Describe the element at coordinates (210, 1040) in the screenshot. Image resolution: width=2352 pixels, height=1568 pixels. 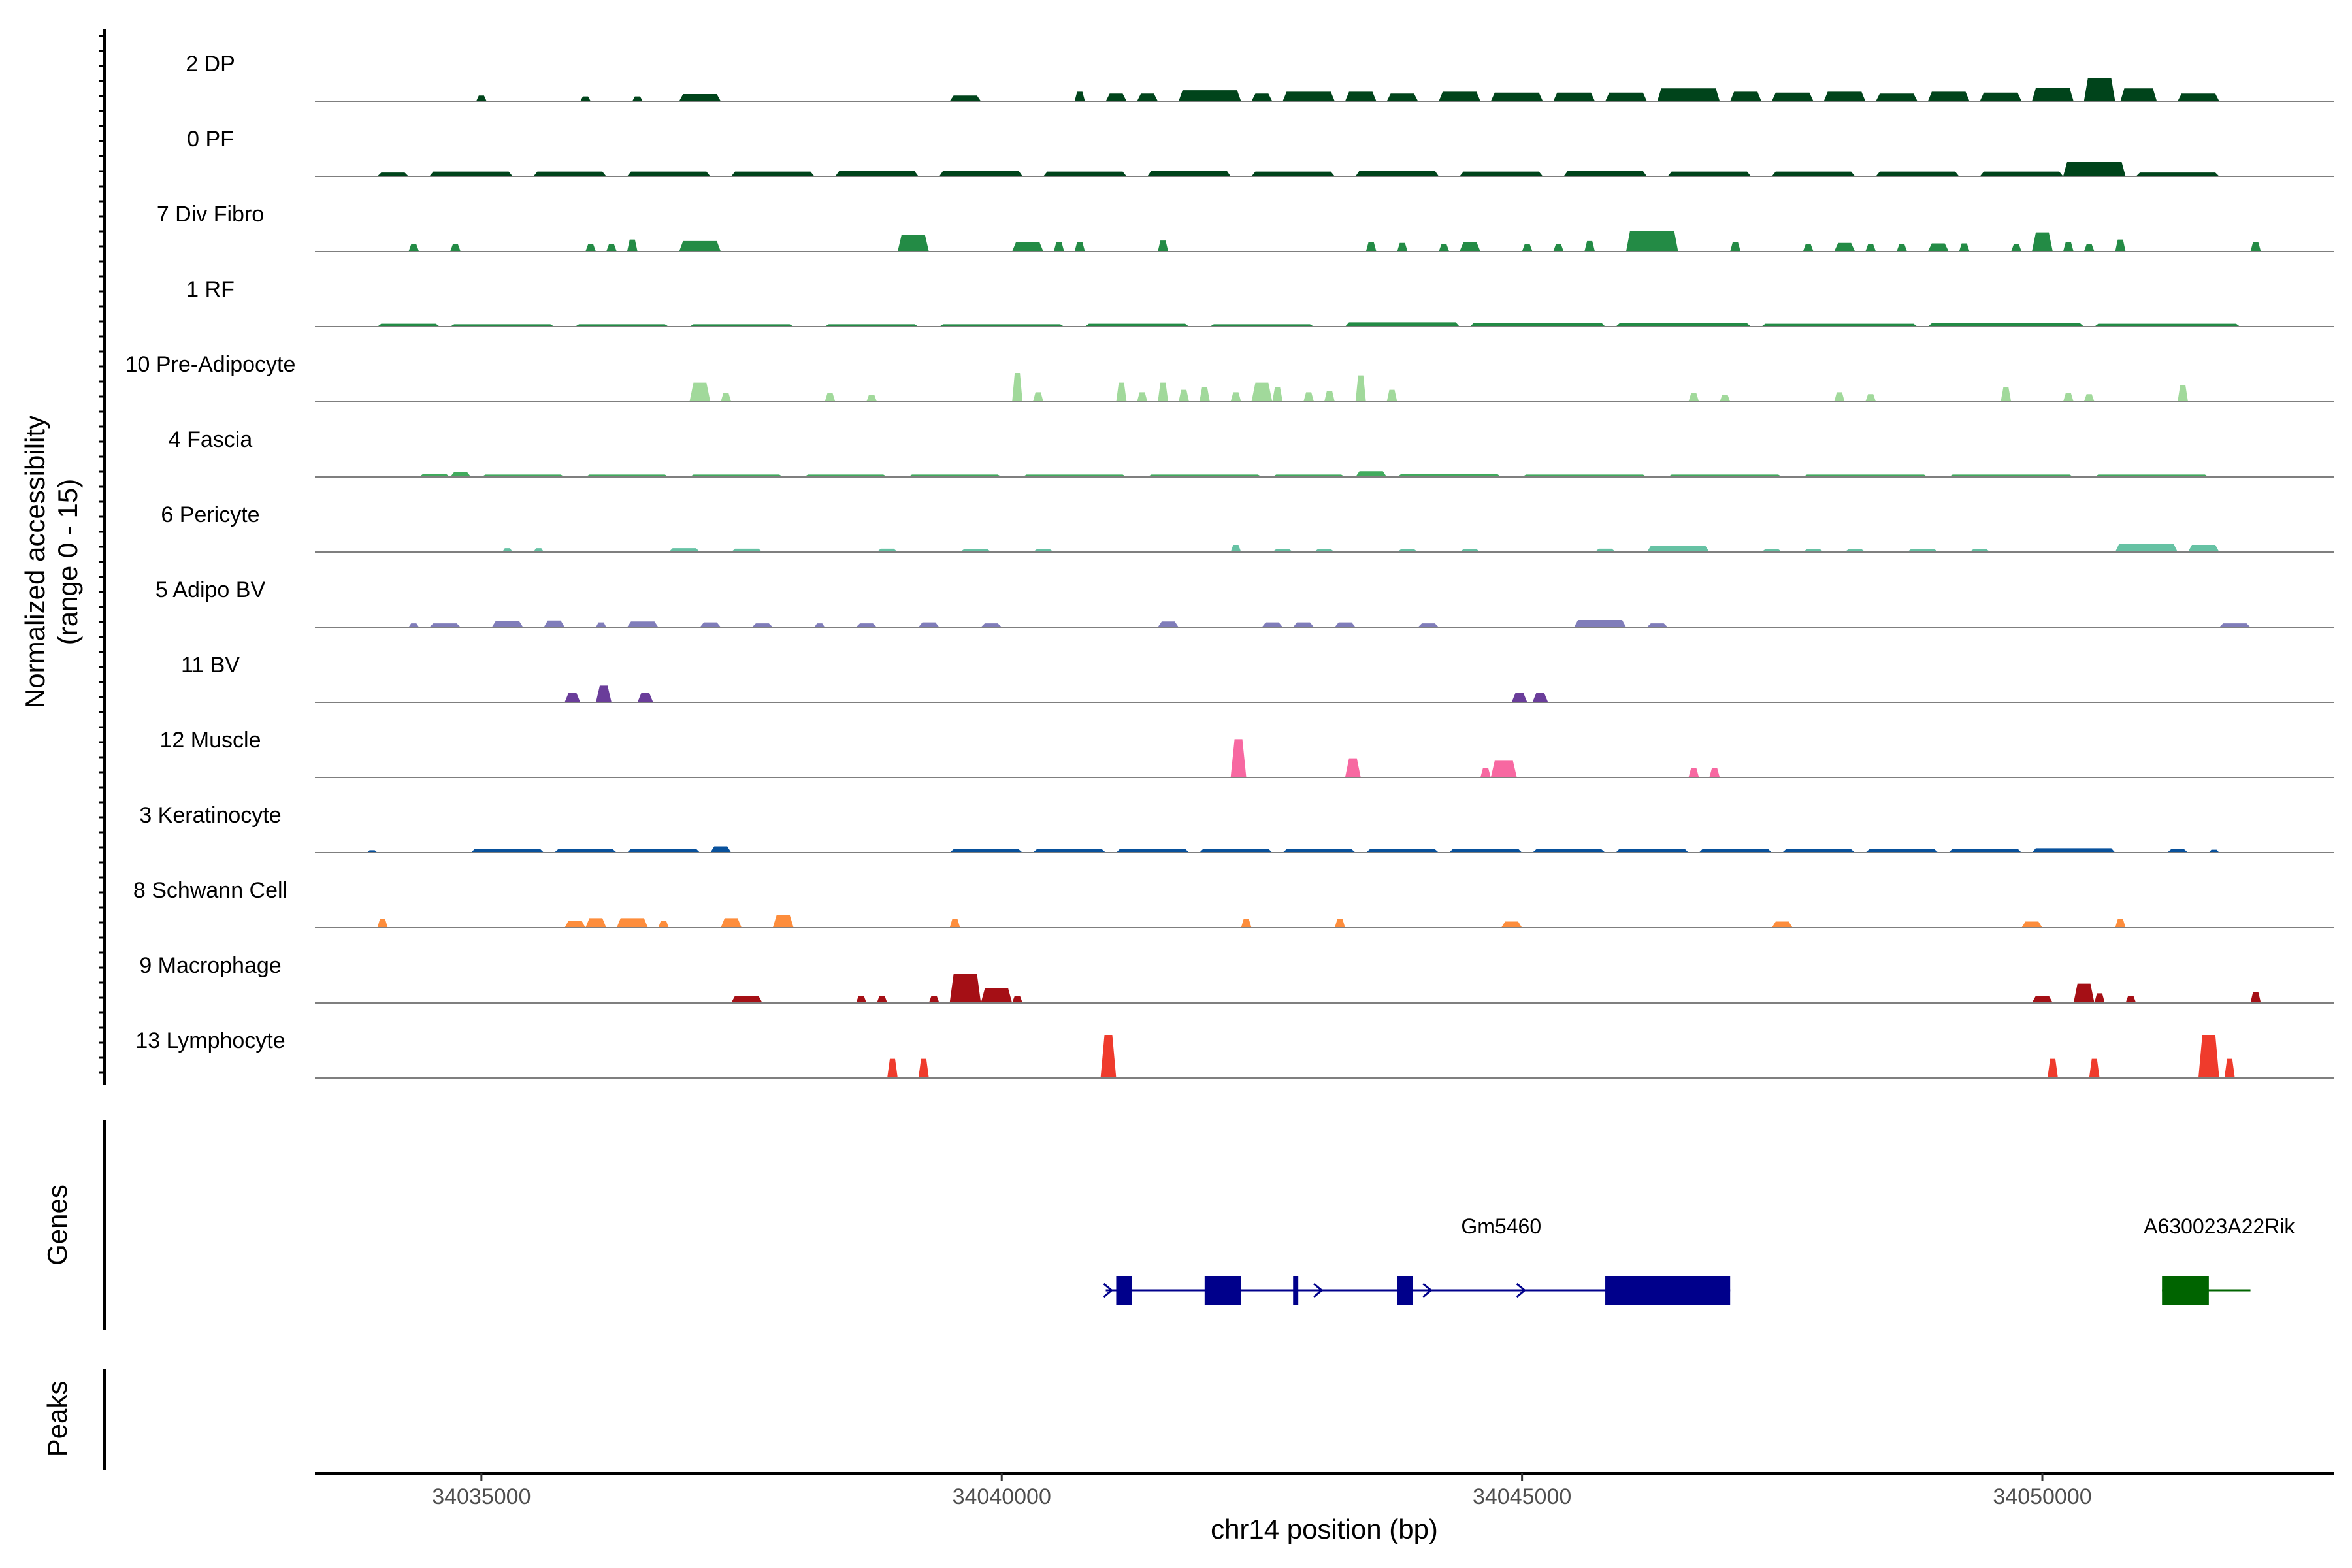
I see `track-label: 13 Lymphocyte` at that location.